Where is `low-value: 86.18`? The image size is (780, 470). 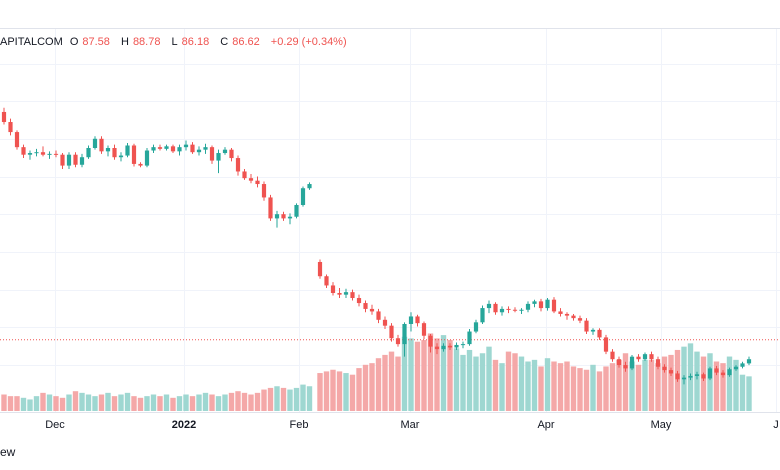
low-value: 86.18 is located at coordinates (195, 42).